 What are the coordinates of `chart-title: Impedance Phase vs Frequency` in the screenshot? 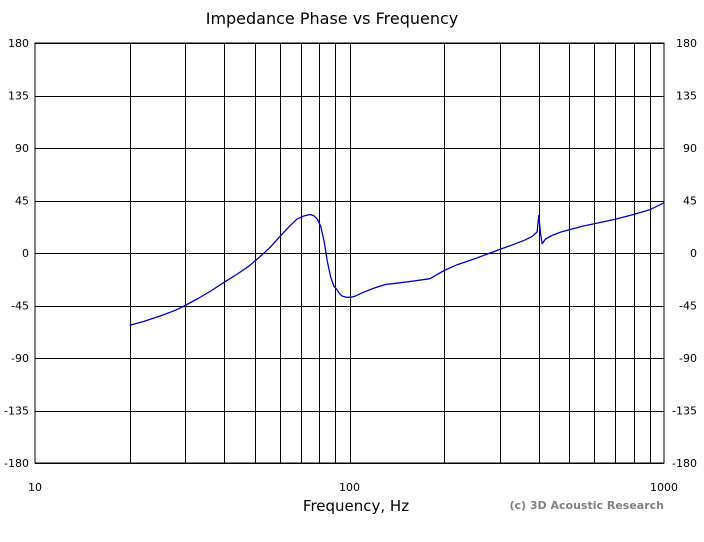 It's located at (332, 18).